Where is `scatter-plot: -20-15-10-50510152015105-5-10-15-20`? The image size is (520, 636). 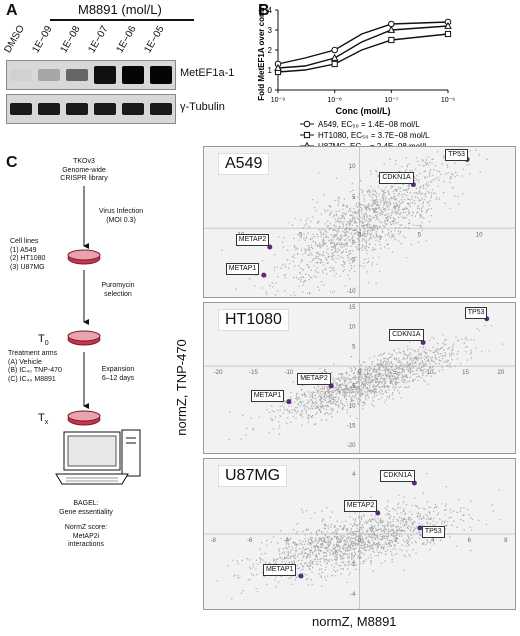 scatter-plot: -20-15-10-50510152015105-5-10-15-20 is located at coordinates (359, 378).